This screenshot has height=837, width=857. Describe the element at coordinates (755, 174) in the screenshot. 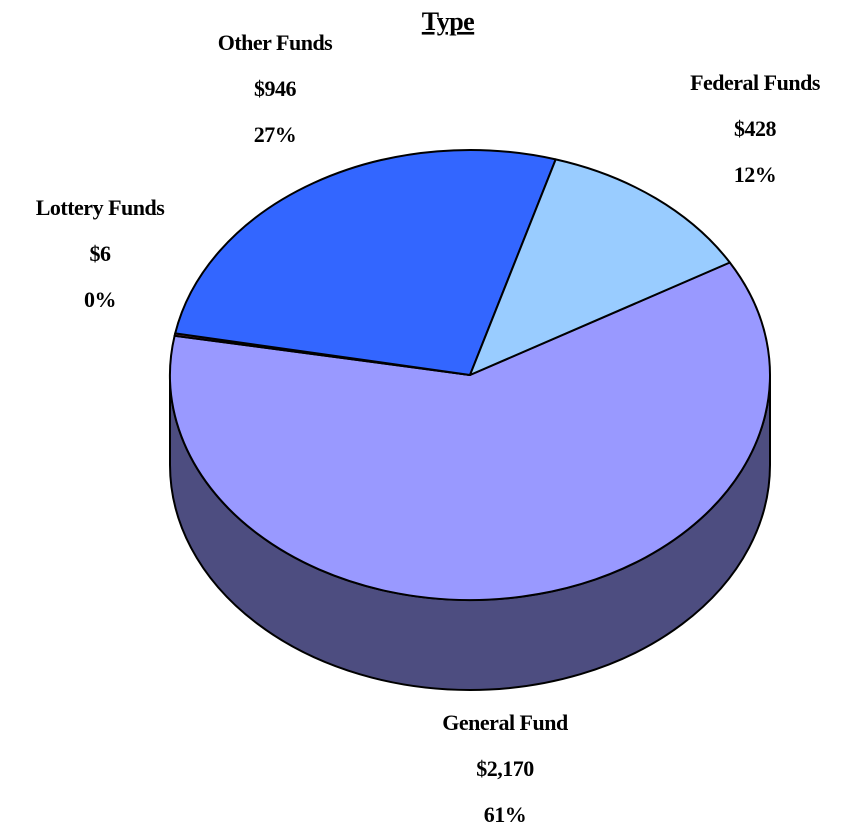

I see `slice-percent-label: 12%` at that location.